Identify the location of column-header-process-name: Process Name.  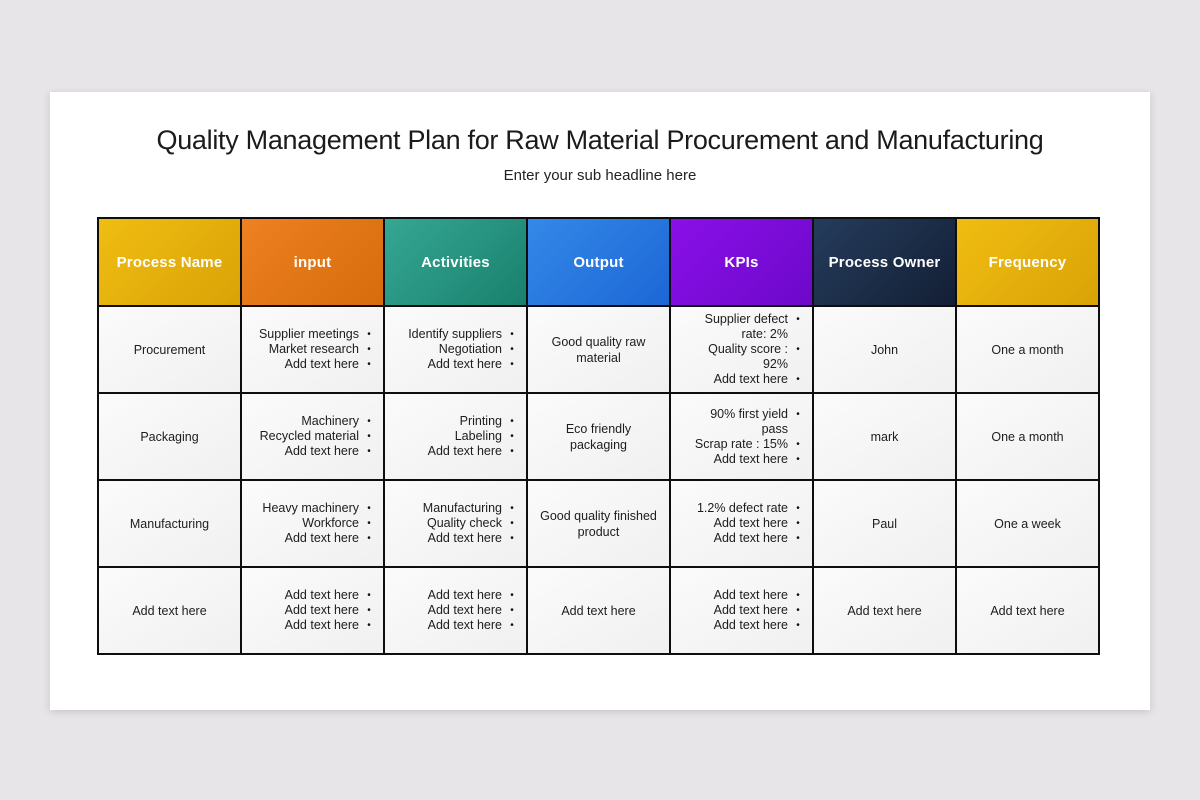
(169, 262).